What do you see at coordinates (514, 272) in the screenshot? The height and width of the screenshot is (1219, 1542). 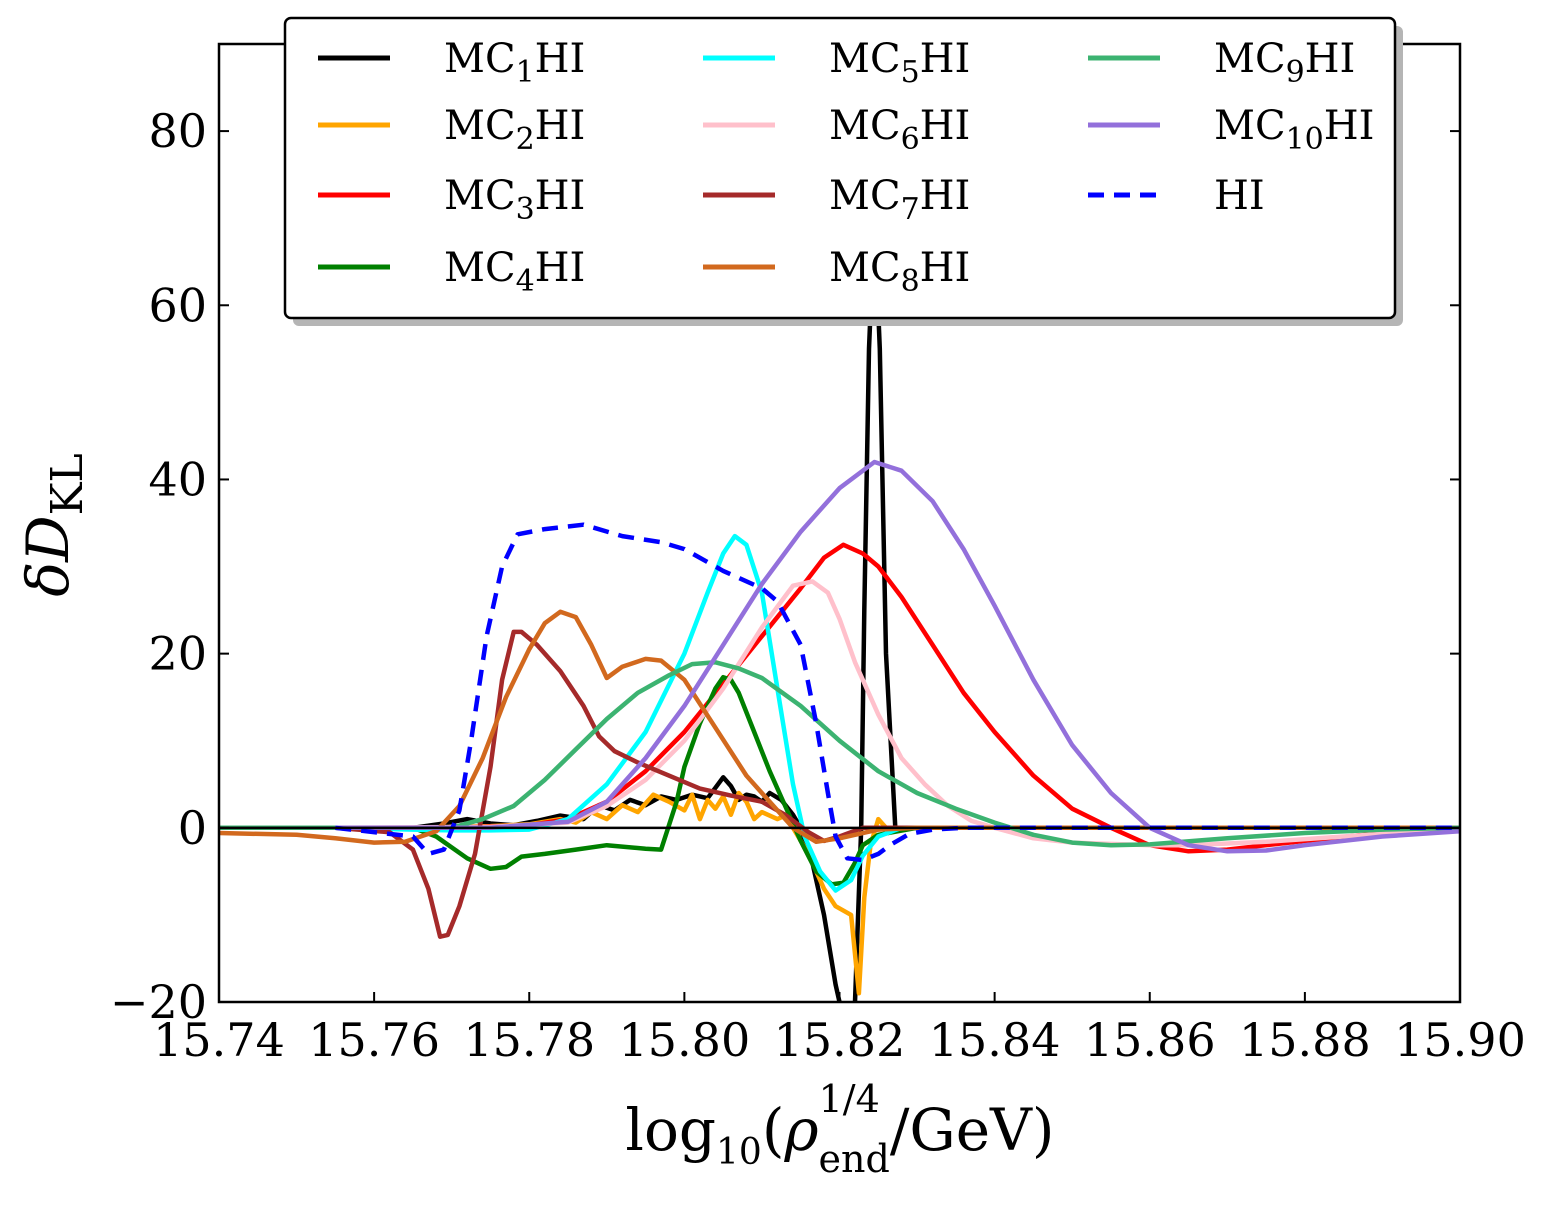 I see `legend-label: MC4HI` at bounding box center [514, 272].